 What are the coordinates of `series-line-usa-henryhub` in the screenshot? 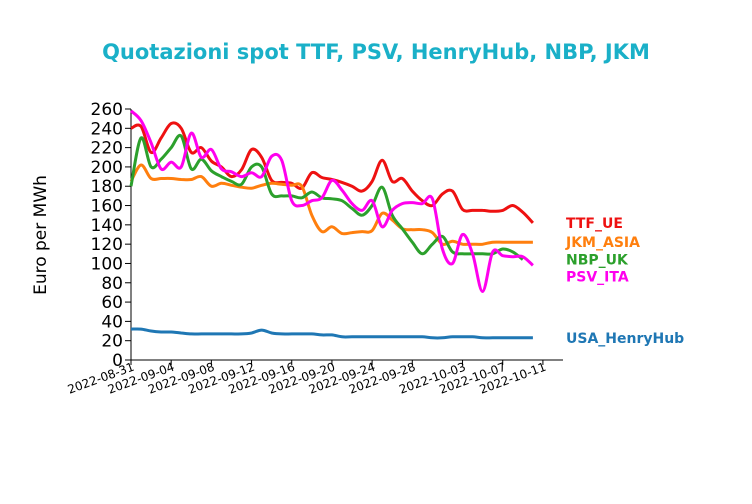 It's located at (331, 333).